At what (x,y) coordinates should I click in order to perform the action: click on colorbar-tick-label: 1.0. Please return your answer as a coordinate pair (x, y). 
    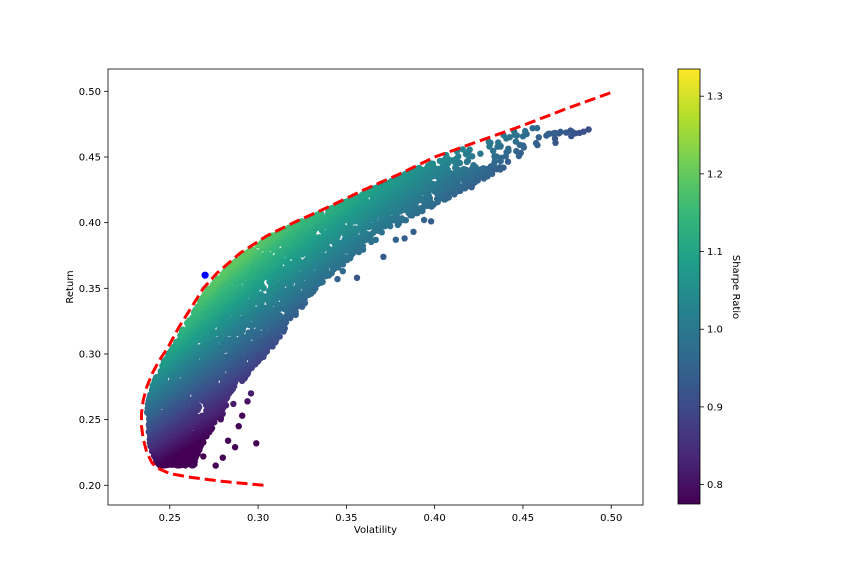
    Looking at the image, I should click on (715, 330).